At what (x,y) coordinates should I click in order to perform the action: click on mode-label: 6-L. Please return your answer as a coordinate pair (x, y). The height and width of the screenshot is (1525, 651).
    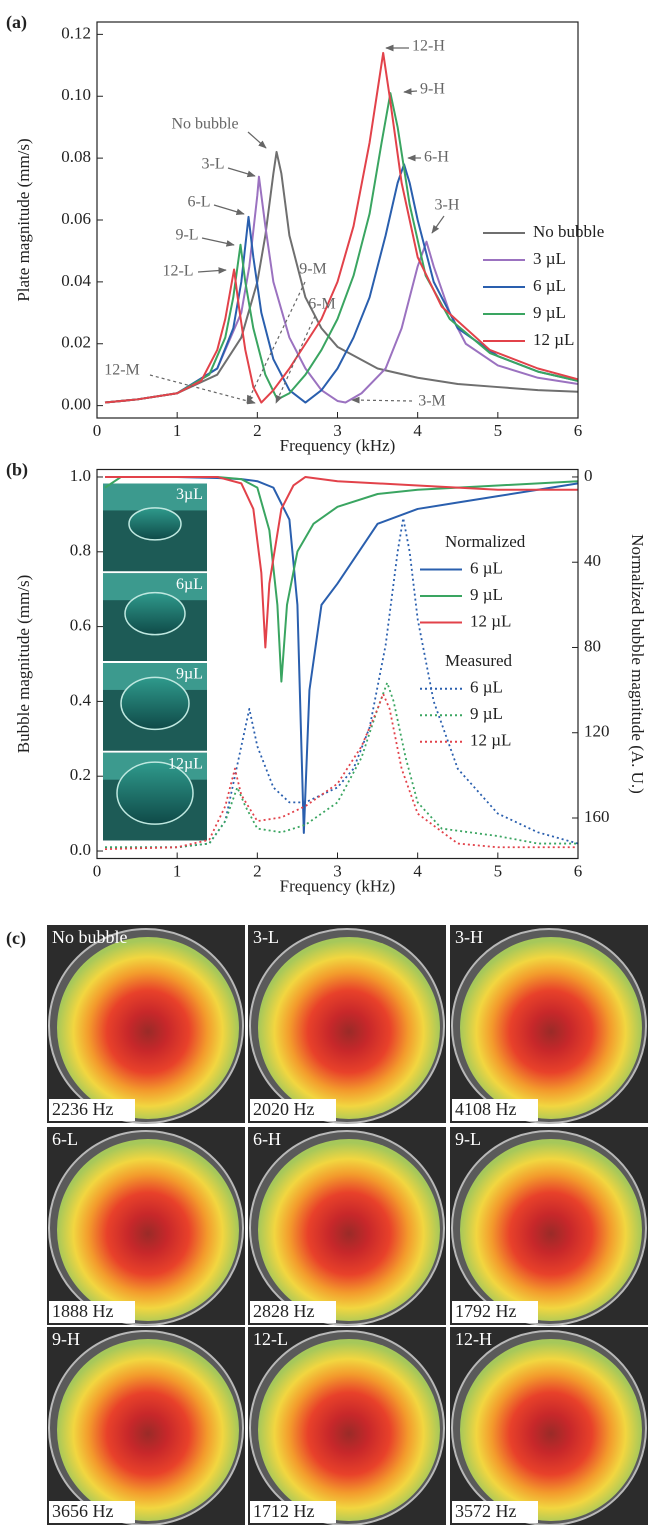
    Looking at the image, I should click on (65, 1139).